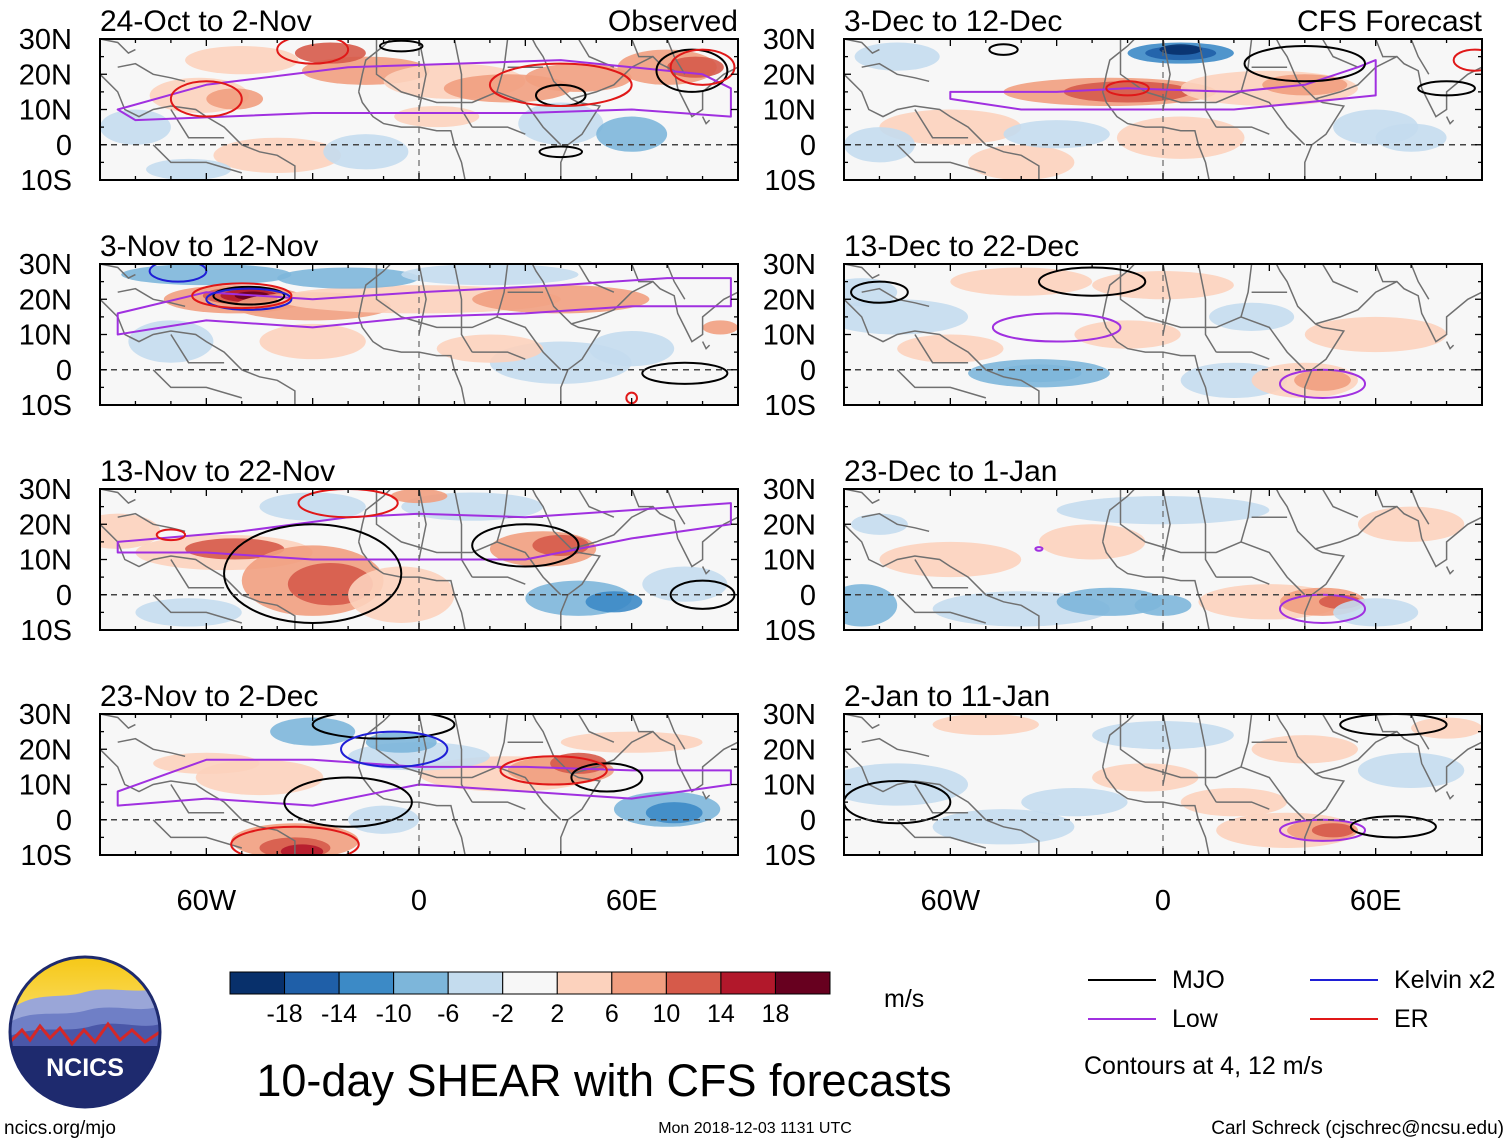 This screenshot has width=1510, height=1142. What do you see at coordinates (85, 1032) in the screenshot?
I see `ncics-logo: NCICS` at bounding box center [85, 1032].